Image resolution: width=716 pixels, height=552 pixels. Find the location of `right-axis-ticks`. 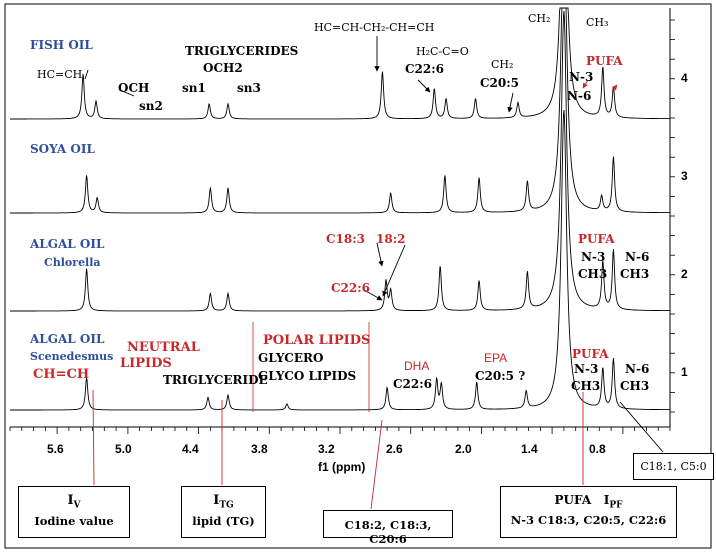

right-axis-ticks is located at coordinates (672, 216).